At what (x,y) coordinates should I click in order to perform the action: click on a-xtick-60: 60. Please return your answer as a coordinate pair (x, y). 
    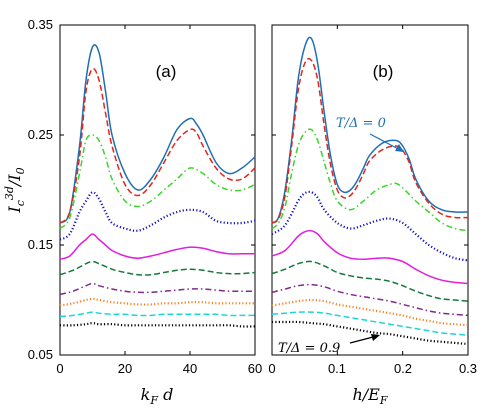
    Looking at the image, I should click on (255, 368).